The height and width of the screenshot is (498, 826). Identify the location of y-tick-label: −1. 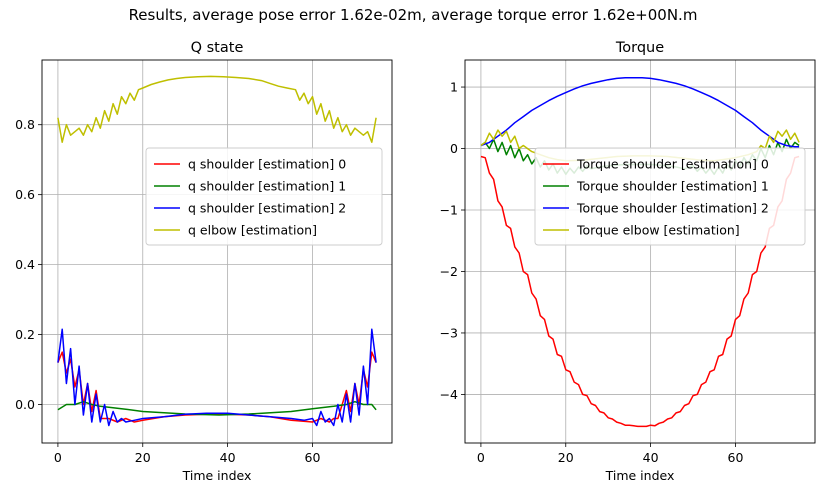
(449, 210).